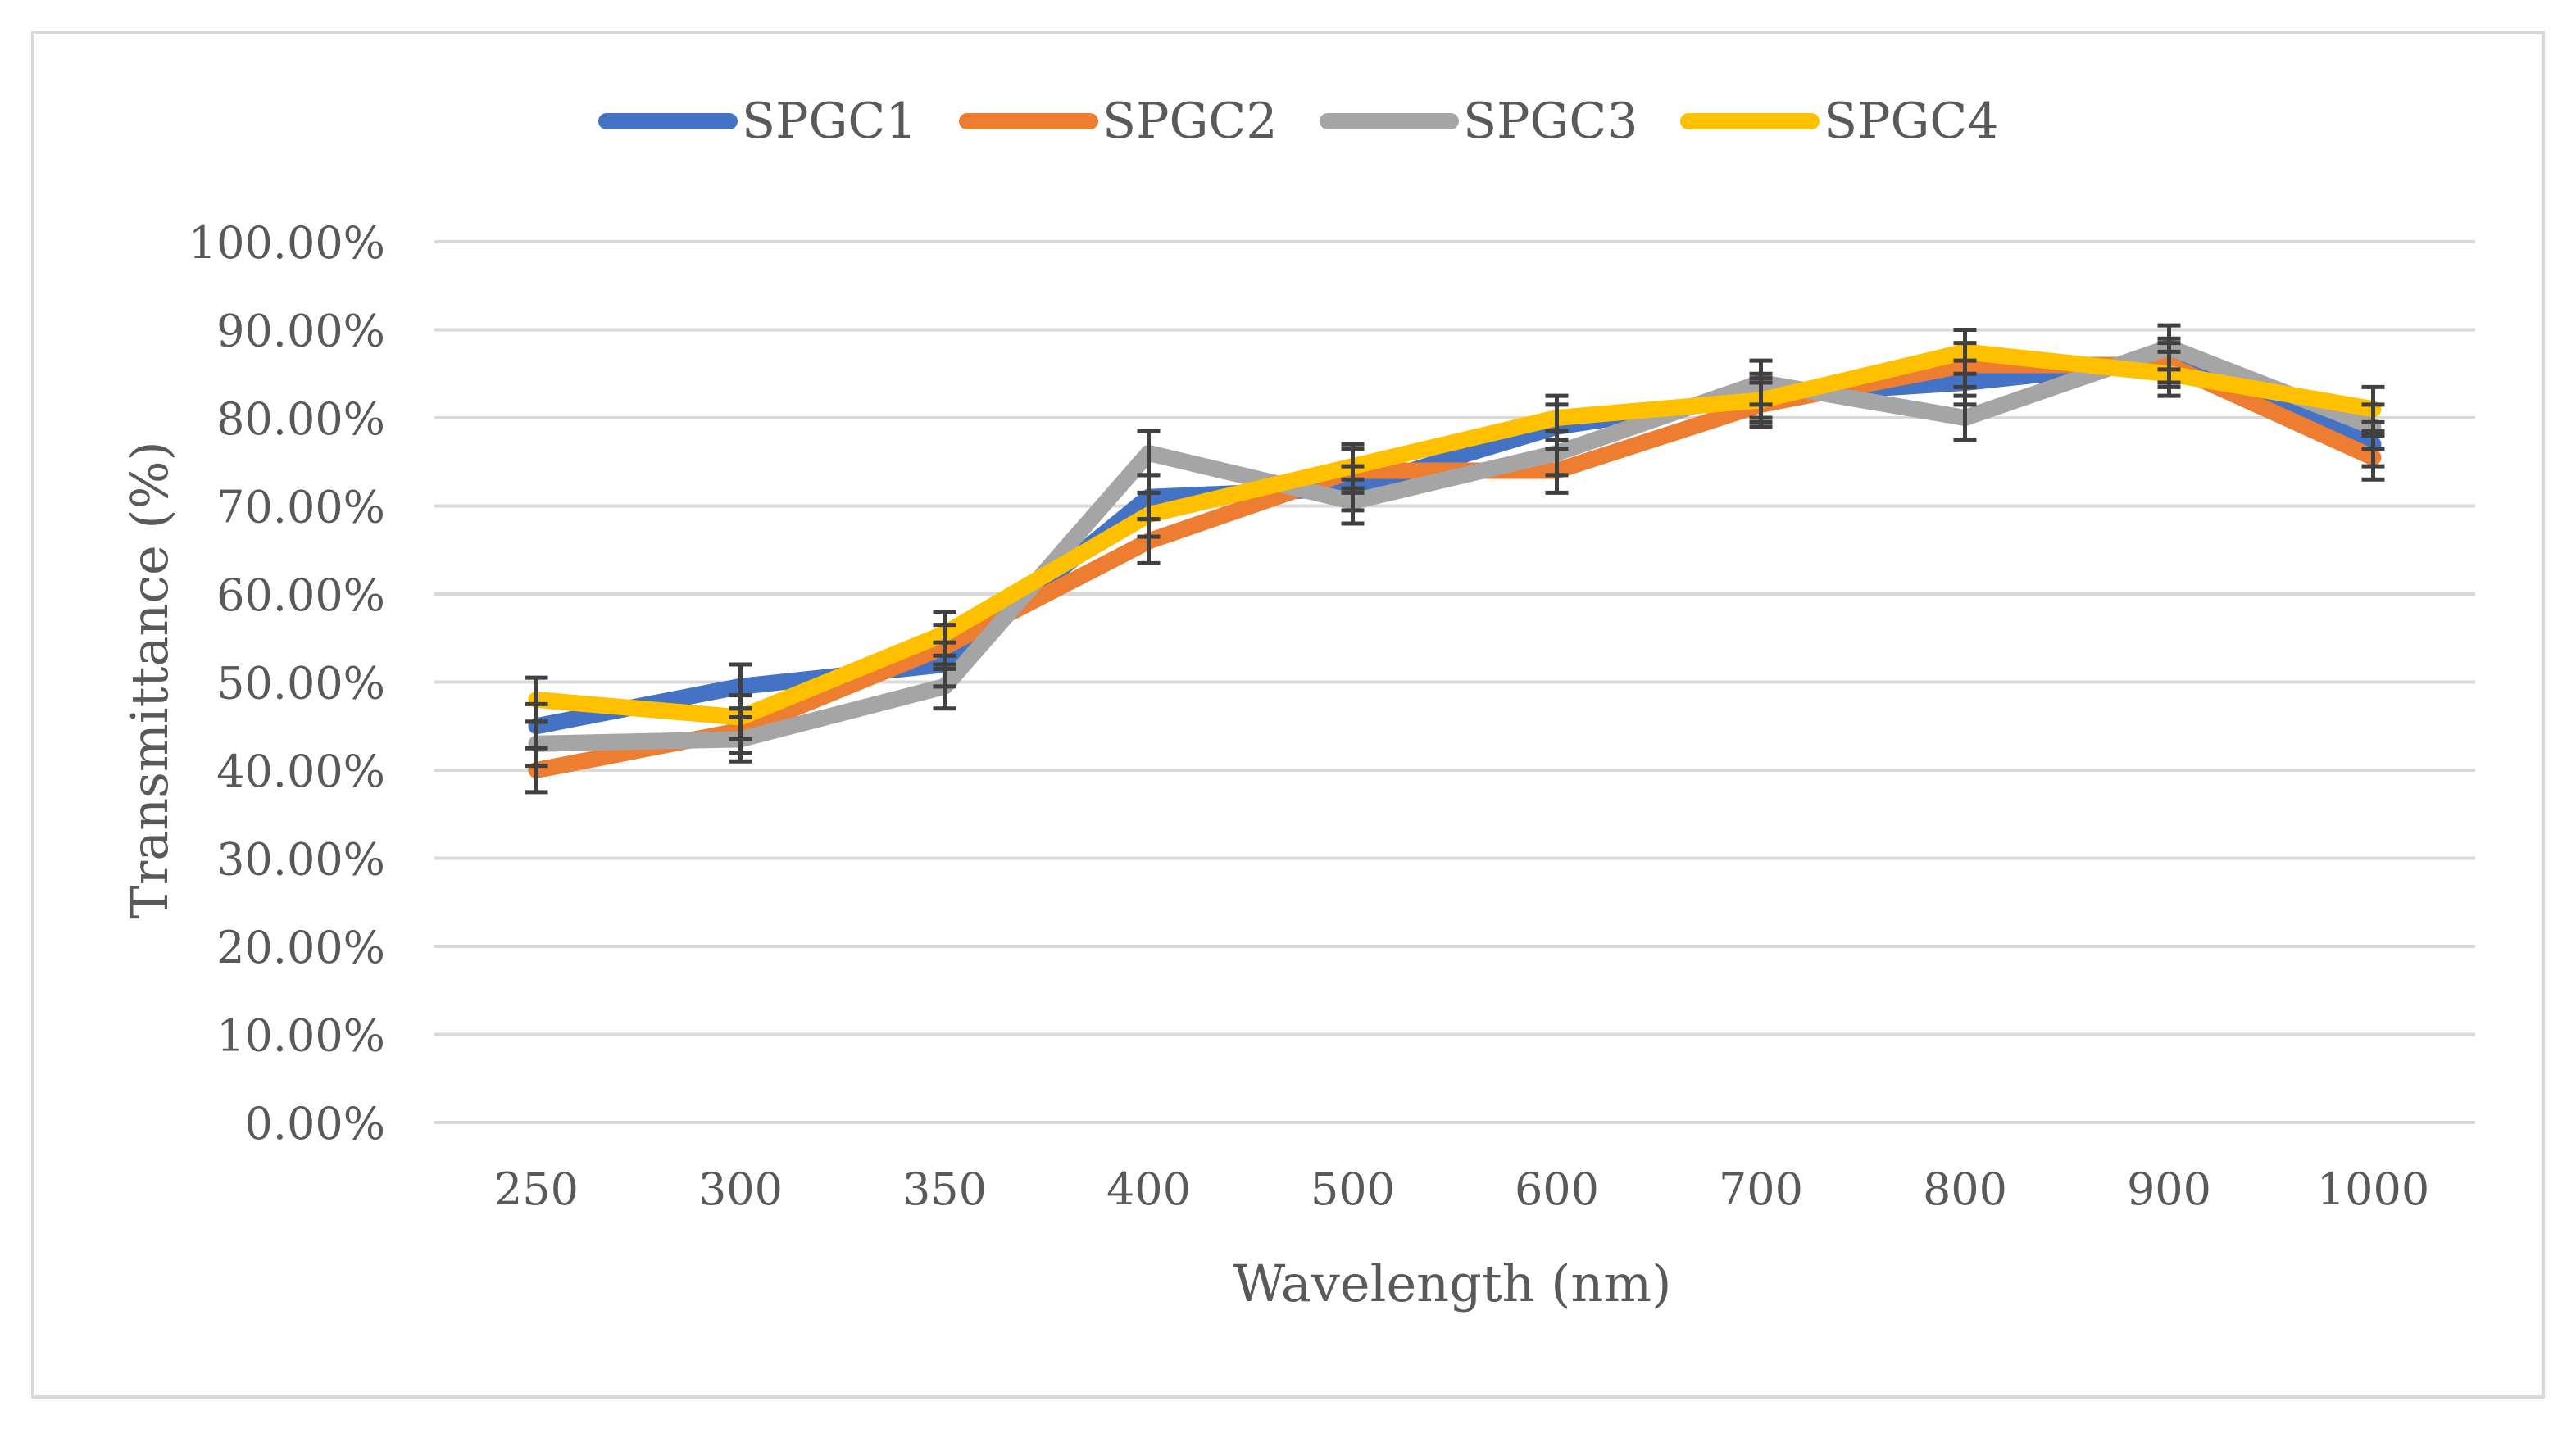 The image size is (2576, 1433). What do you see at coordinates (300, 860) in the screenshot?
I see `y-tick-label: 30.00%` at bounding box center [300, 860].